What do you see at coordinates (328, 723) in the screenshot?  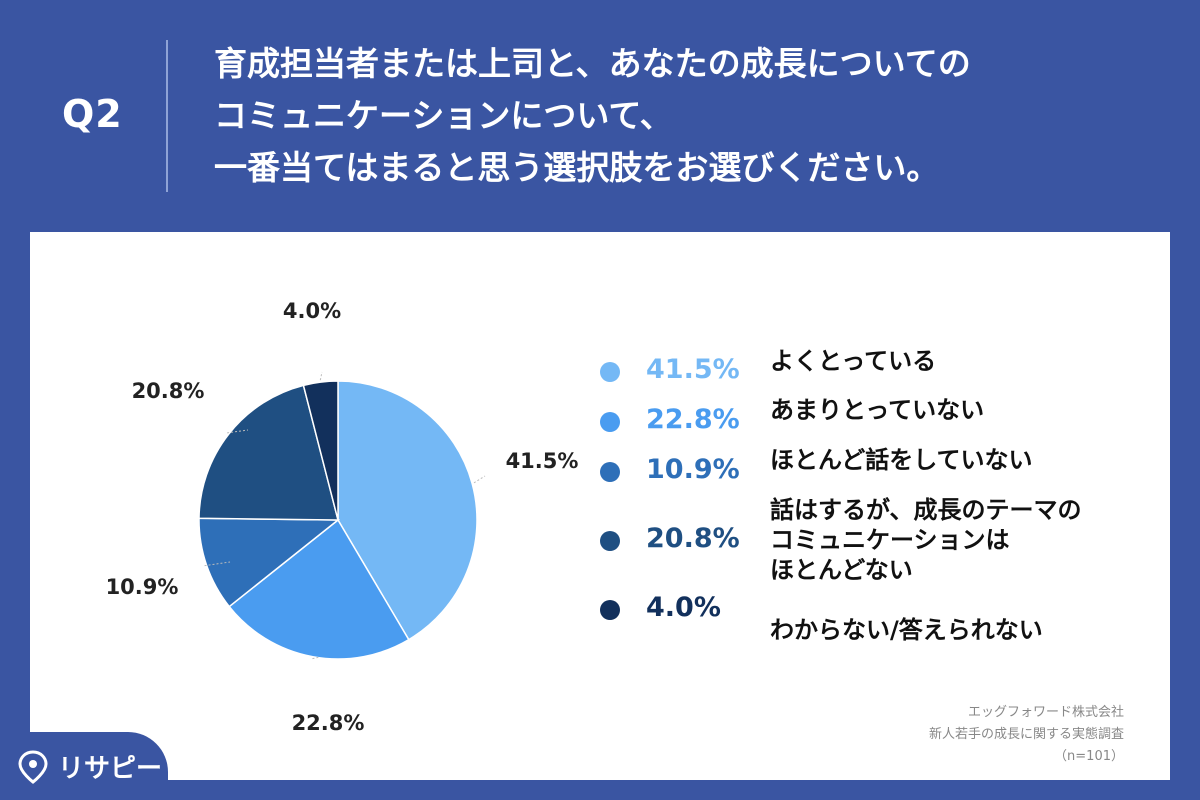 I see `data-label: 22.8%` at bounding box center [328, 723].